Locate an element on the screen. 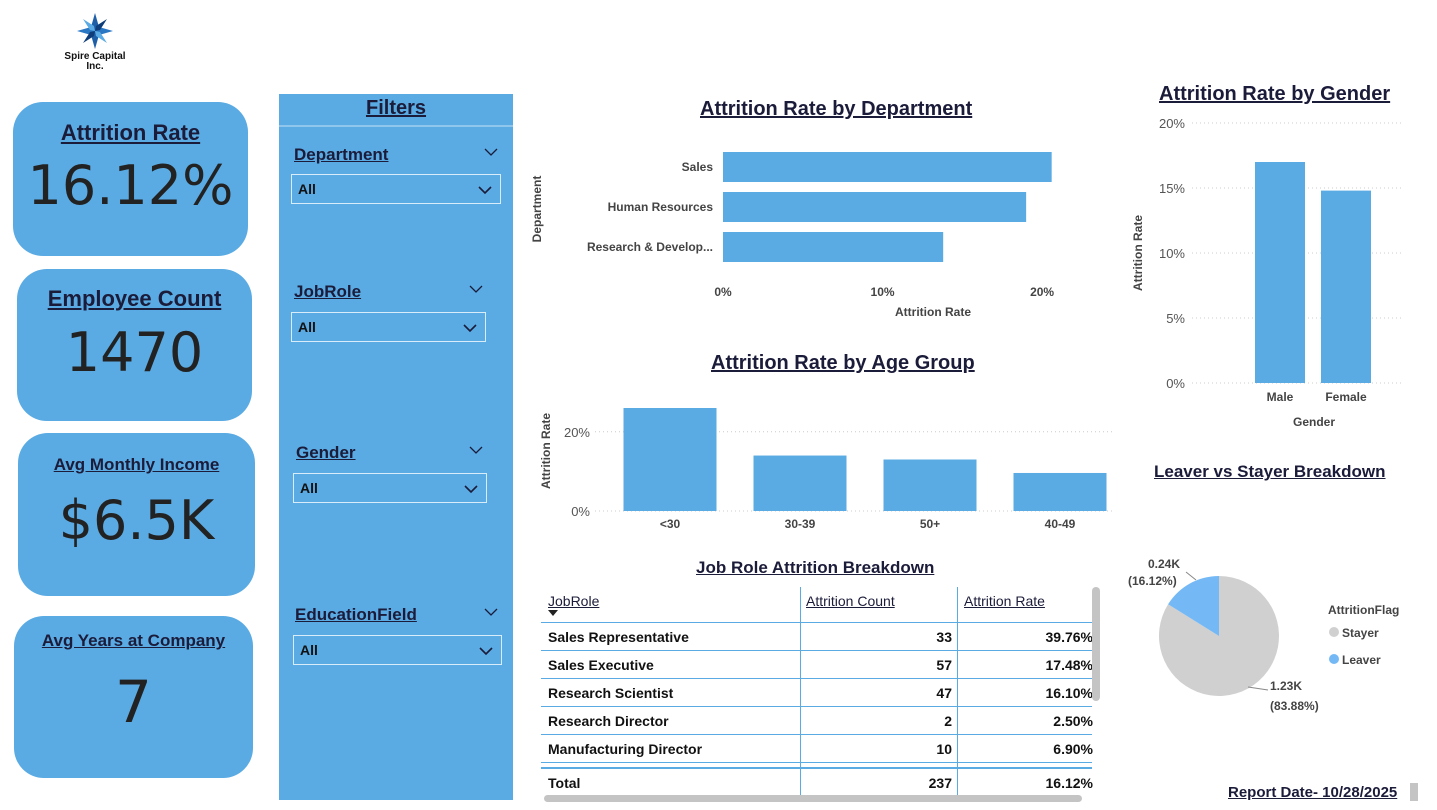 The height and width of the screenshot is (810, 1437). category-label: Male is located at coordinates (1280, 397).